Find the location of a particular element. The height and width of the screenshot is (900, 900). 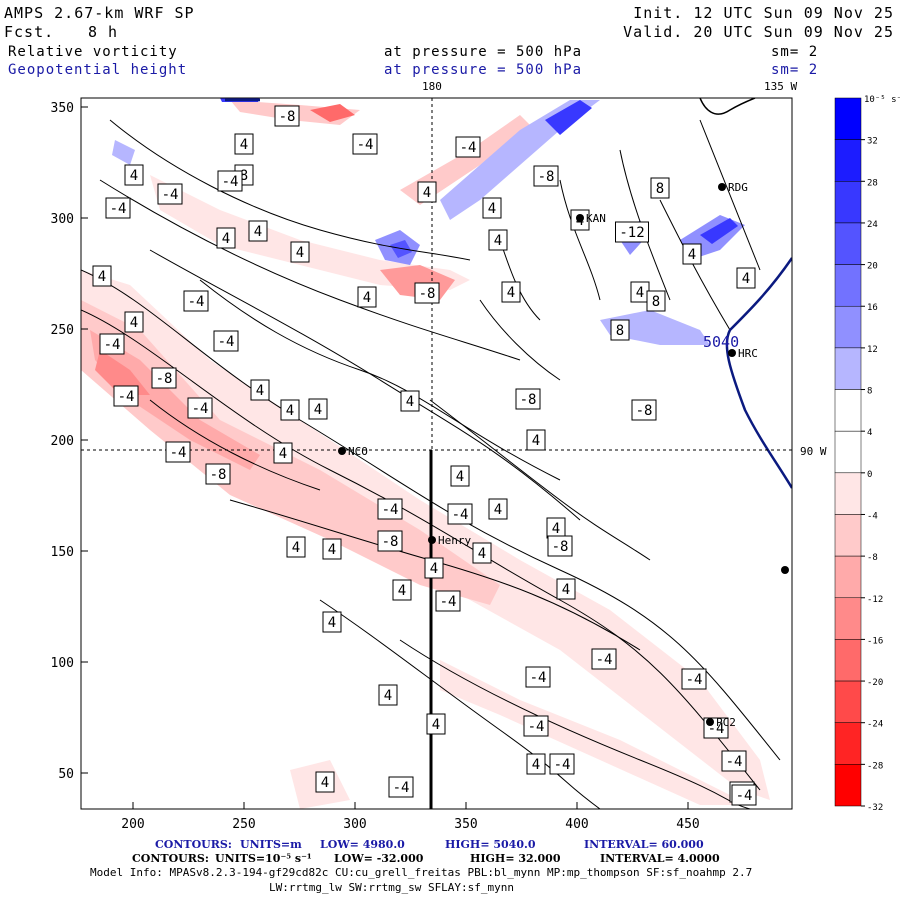

colorbar-tick: 8 is located at coordinates (869, 392).